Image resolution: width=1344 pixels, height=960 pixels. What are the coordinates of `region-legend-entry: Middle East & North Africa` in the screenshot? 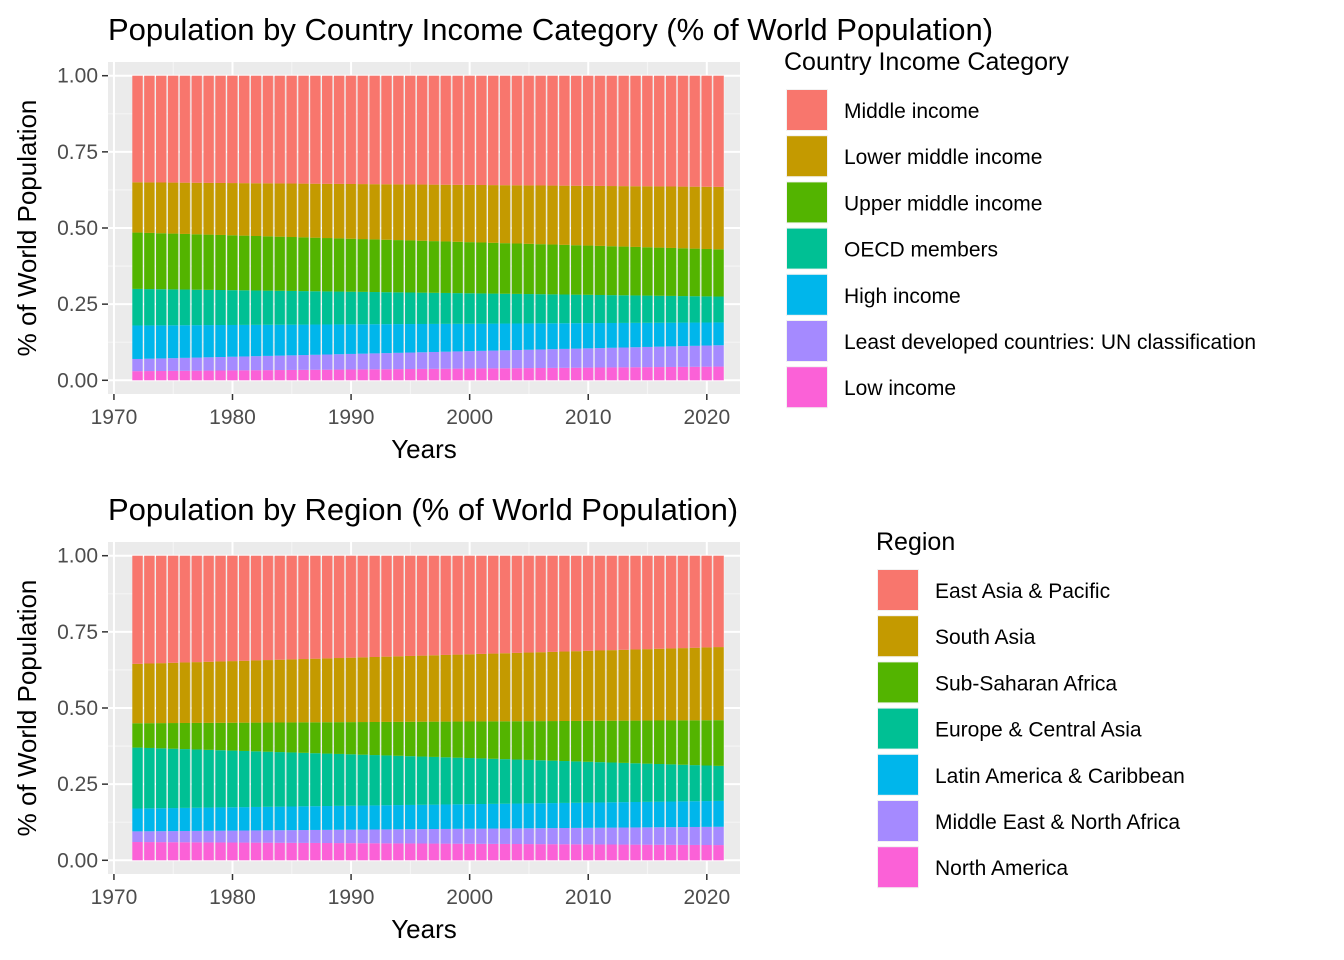 It's located at (1057, 822).